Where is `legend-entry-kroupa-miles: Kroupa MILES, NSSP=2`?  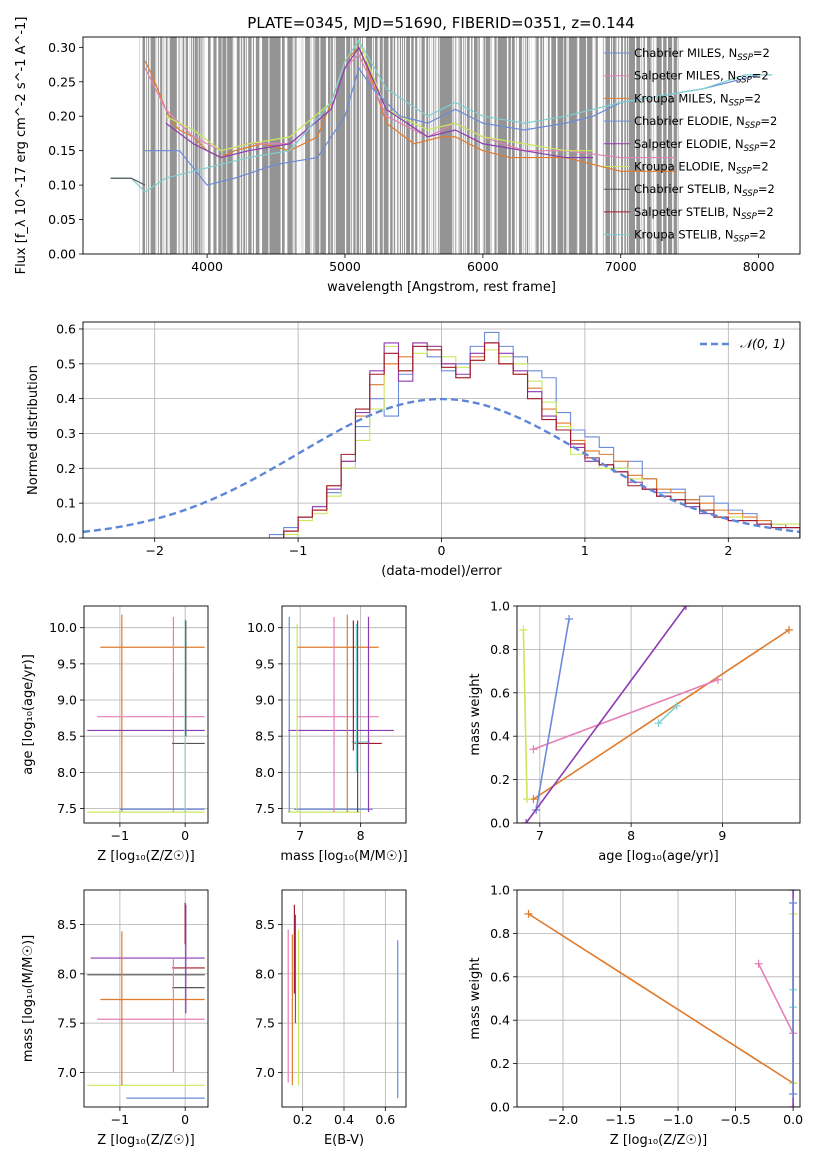
legend-entry-kroupa-miles: Kroupa MILES, NSSP=2 is located at coordinates (697, 99).